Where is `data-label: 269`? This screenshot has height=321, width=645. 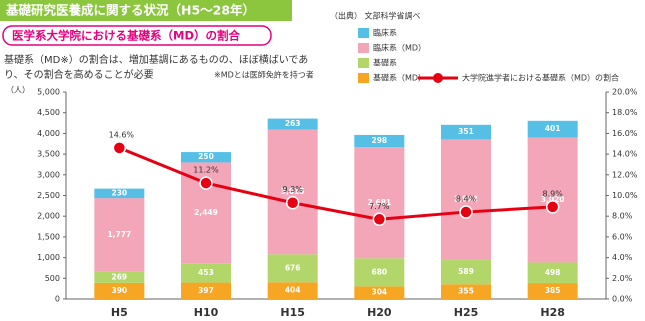 data-label: 269 is located at coordinates (120, 276).